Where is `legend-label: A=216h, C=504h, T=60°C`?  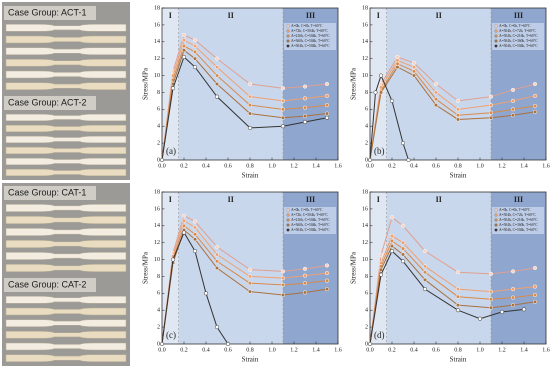
legend-label: A=216h, C=504h, T=60°C is located at coordinates (310, 36).